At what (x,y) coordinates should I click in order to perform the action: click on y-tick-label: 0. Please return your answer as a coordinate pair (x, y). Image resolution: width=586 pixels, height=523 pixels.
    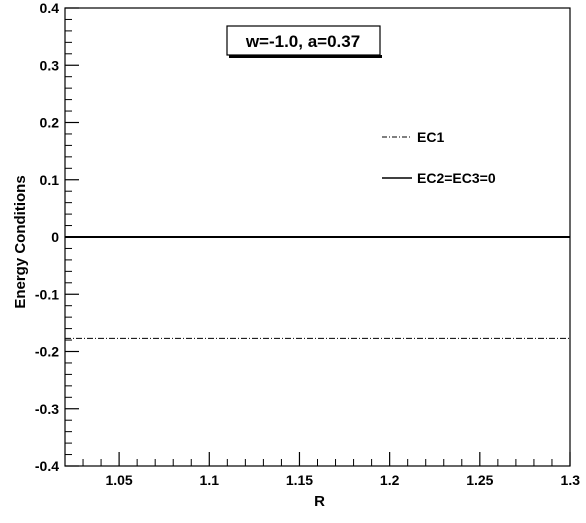
    Looking at the image, I should click on (55, 237).